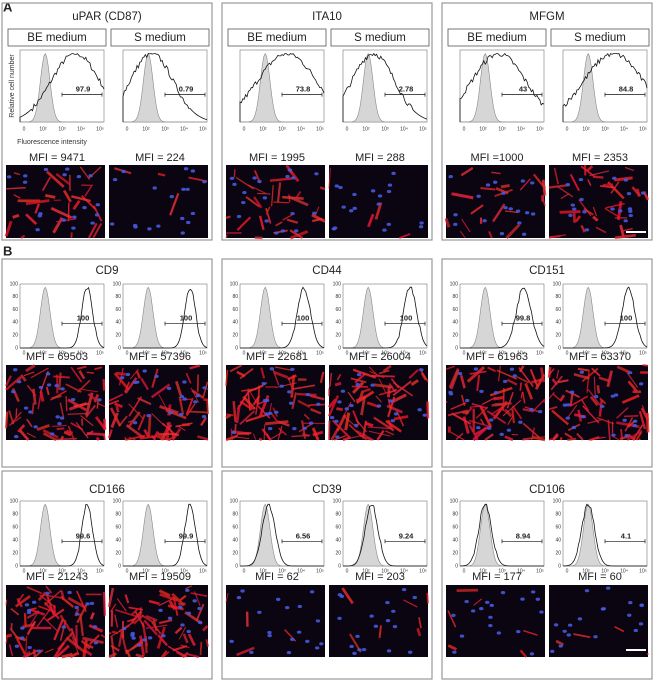 The image size is (656, 682). Describe the element at coordinates (567, 129) in the screenshot. I see `x-tick-label: 0` at that location.